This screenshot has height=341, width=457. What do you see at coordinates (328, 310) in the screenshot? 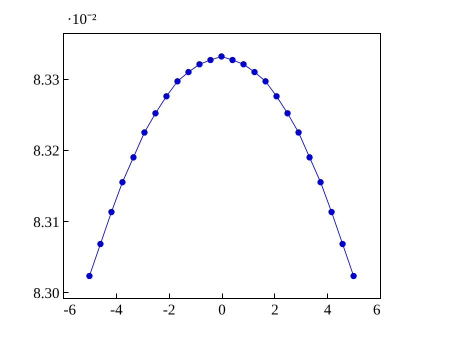
I see `x-tick-label: 4` at bounding box center [328, 310].